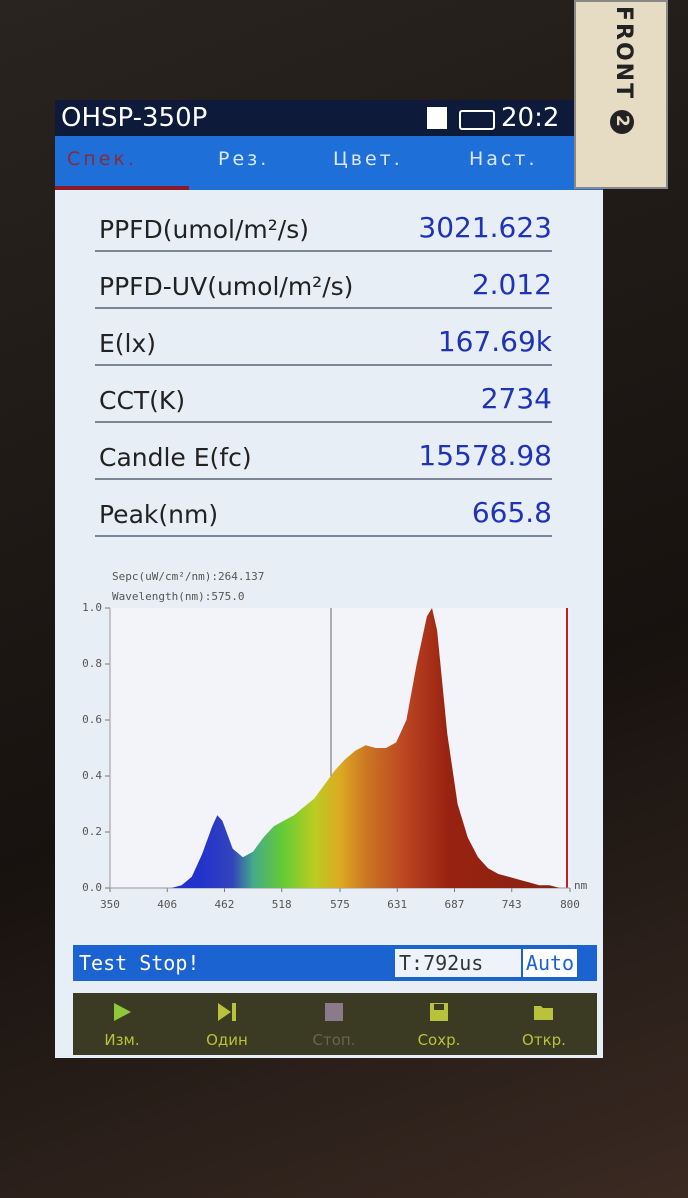  I want to click on y-tick-label: 0.0, so click(92, 887).